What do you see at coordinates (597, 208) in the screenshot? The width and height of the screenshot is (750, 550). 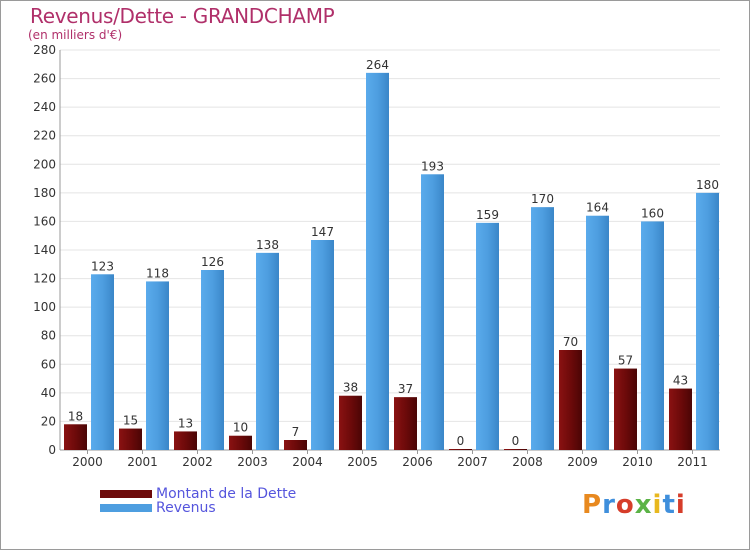 I see `data-label-revenue: 164` at bounding box center [597, 208].